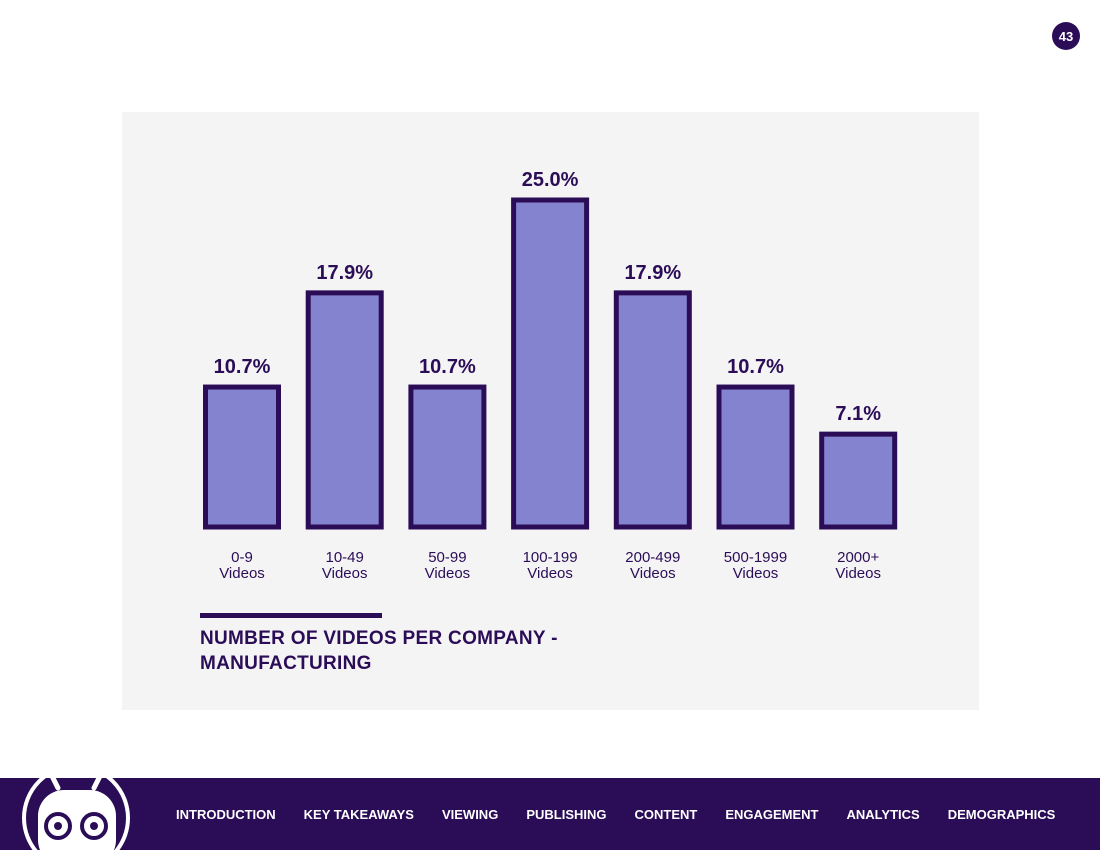  I want to click on category-label-4: 200-499 Videos, so click(652, 565).